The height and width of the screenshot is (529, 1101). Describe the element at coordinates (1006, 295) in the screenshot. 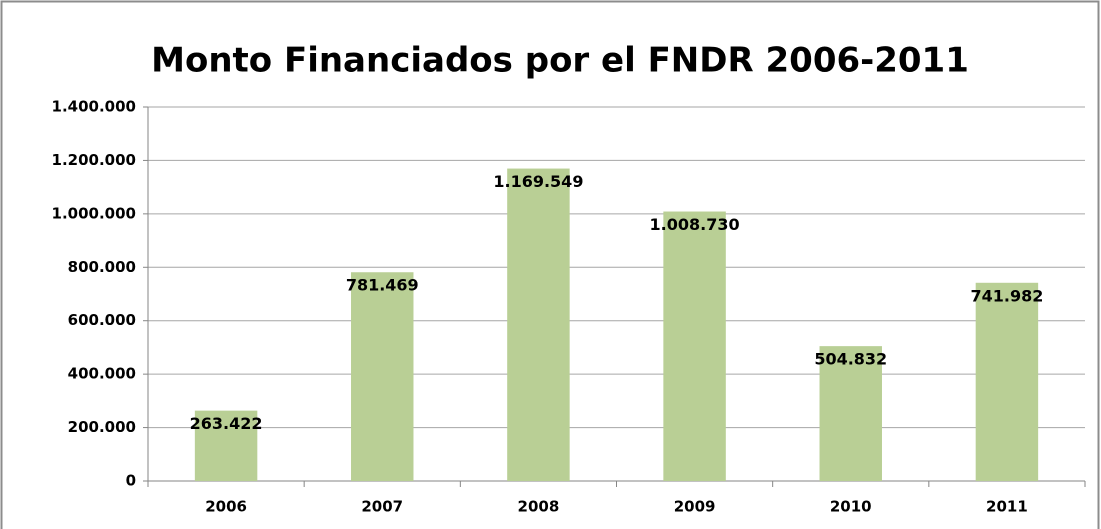

I see `data-label: 741.982` at that location.